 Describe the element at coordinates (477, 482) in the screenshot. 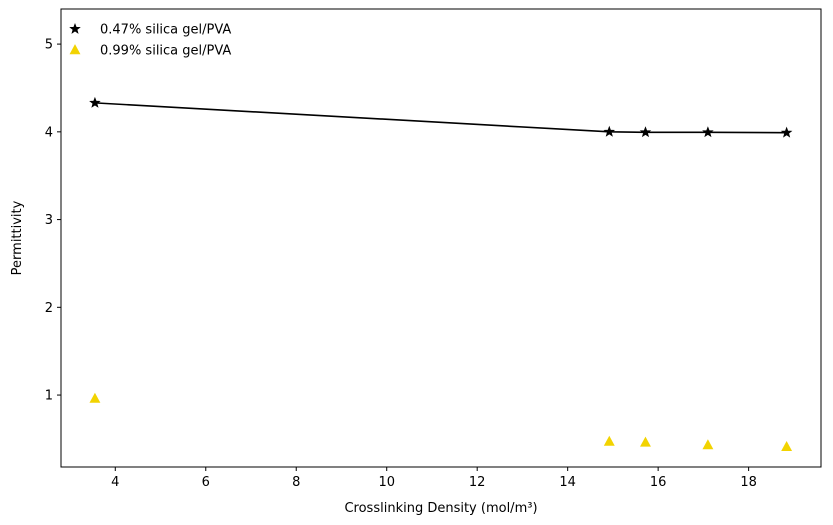

I see `x-tick-label: 12` at that location.